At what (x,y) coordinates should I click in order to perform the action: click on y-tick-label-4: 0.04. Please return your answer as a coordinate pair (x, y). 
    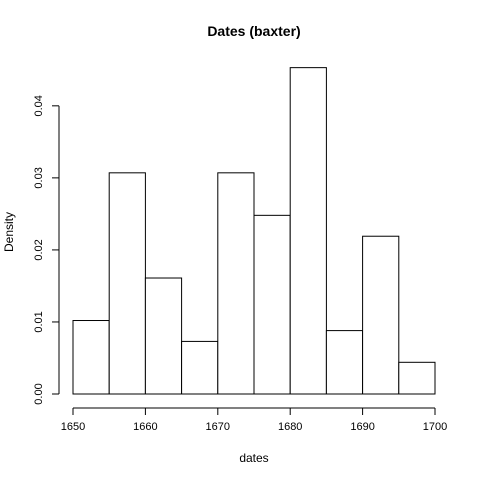
    Looking at the image, I should click on (39, 105).